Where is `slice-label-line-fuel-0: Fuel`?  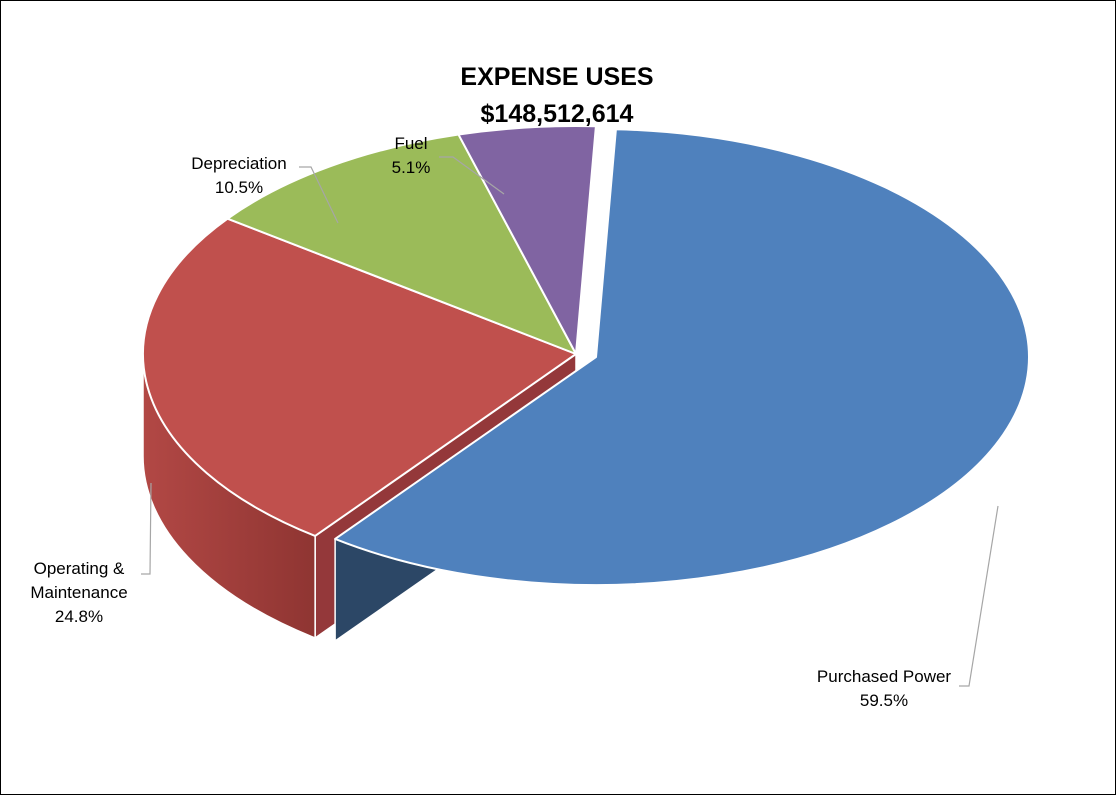
slice-label-line-fuel-0: Fuel is located at coordinates (410, 143).